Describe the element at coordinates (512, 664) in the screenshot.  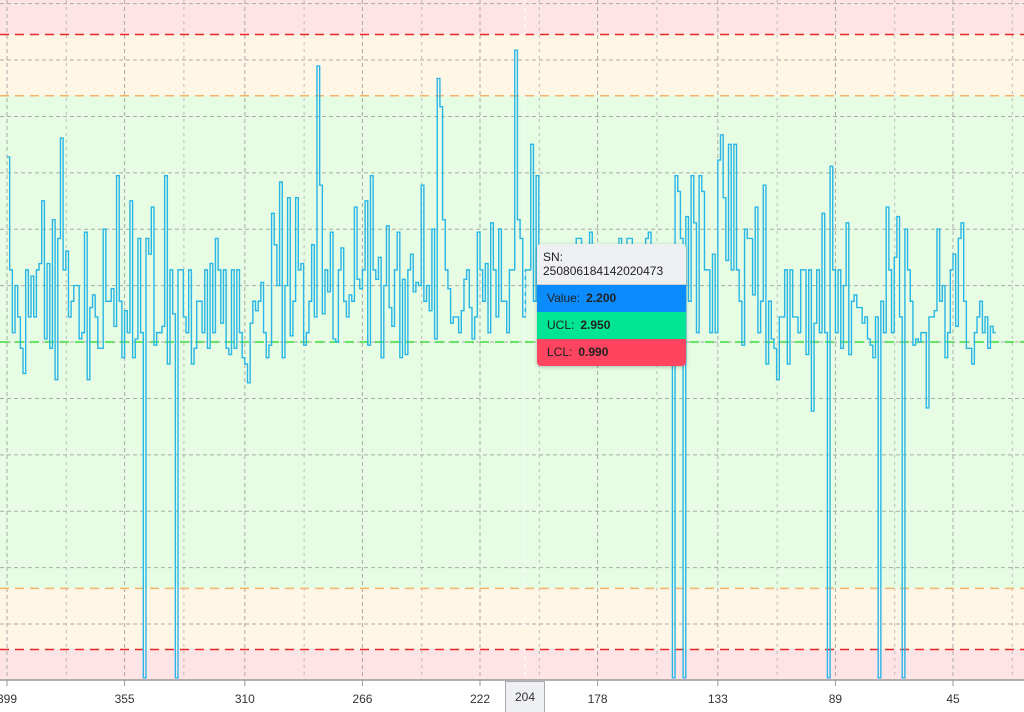
I see `out-of-control-band-bottom` at that location.